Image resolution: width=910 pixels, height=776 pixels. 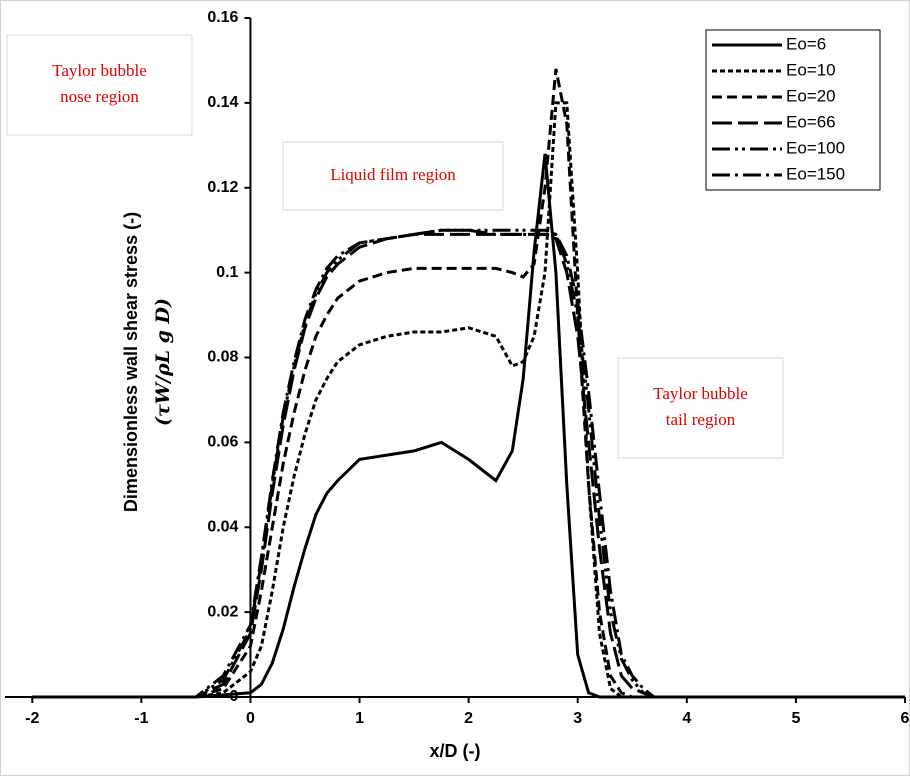 What do you see at coordinates (811, 69) in the screenshot?
I see `legend-label: Eo=10` at bounding box center [811, 69].